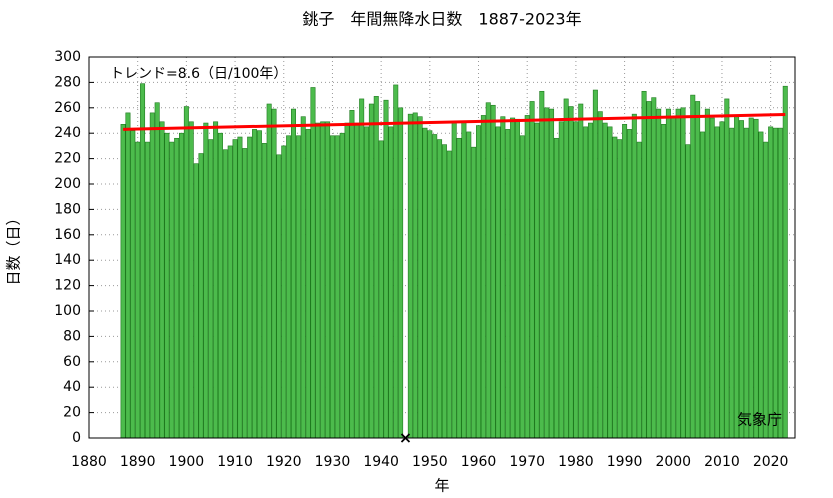 The height and width of the screenshot is (498, 833). I want to click on x-tick-label: 1950, so click(430, 462).